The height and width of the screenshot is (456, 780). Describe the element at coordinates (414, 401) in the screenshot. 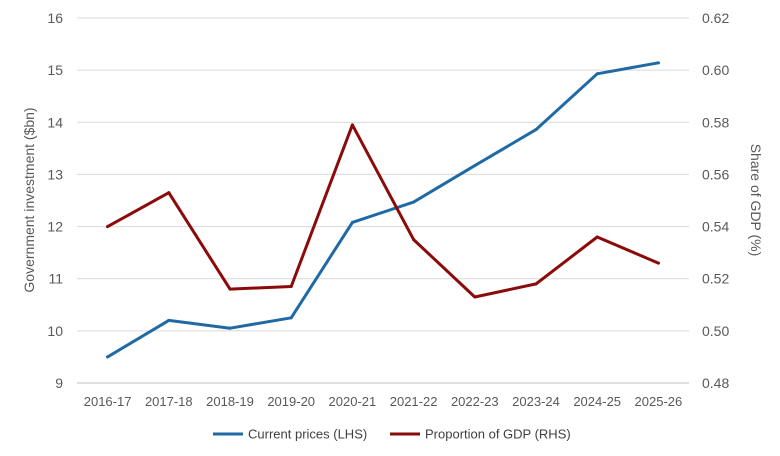

I see `x-tick-label: 2021-22` at that location.